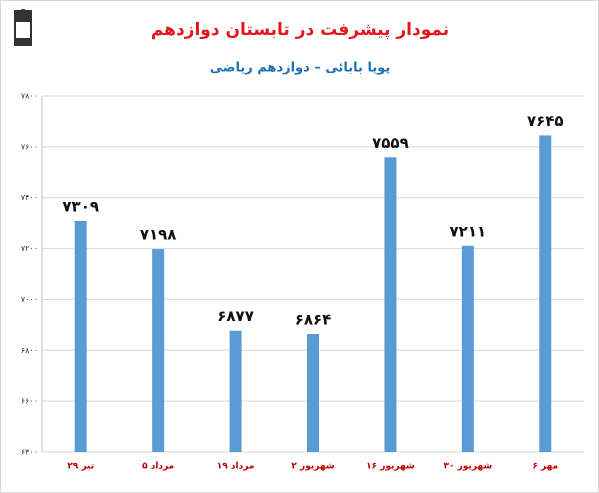  I want to click on x-tick-label: ۱۹ مرداد, so click(236, 467).